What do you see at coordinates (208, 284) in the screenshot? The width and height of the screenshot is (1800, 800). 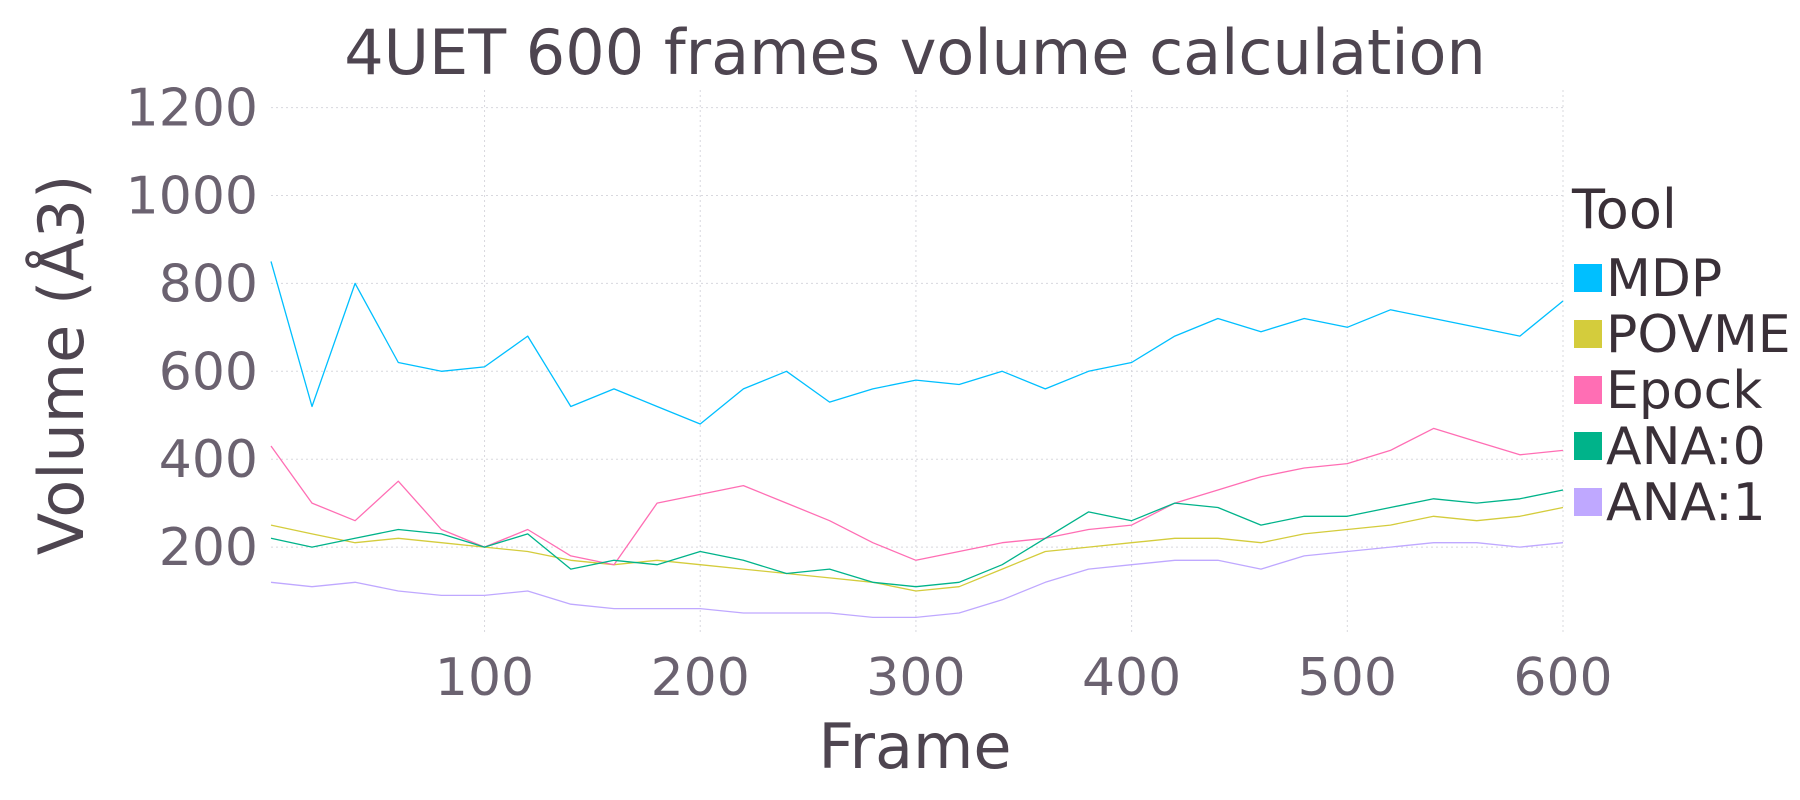 I see `y-tick-label: 800` at bounding box center [208, 284].